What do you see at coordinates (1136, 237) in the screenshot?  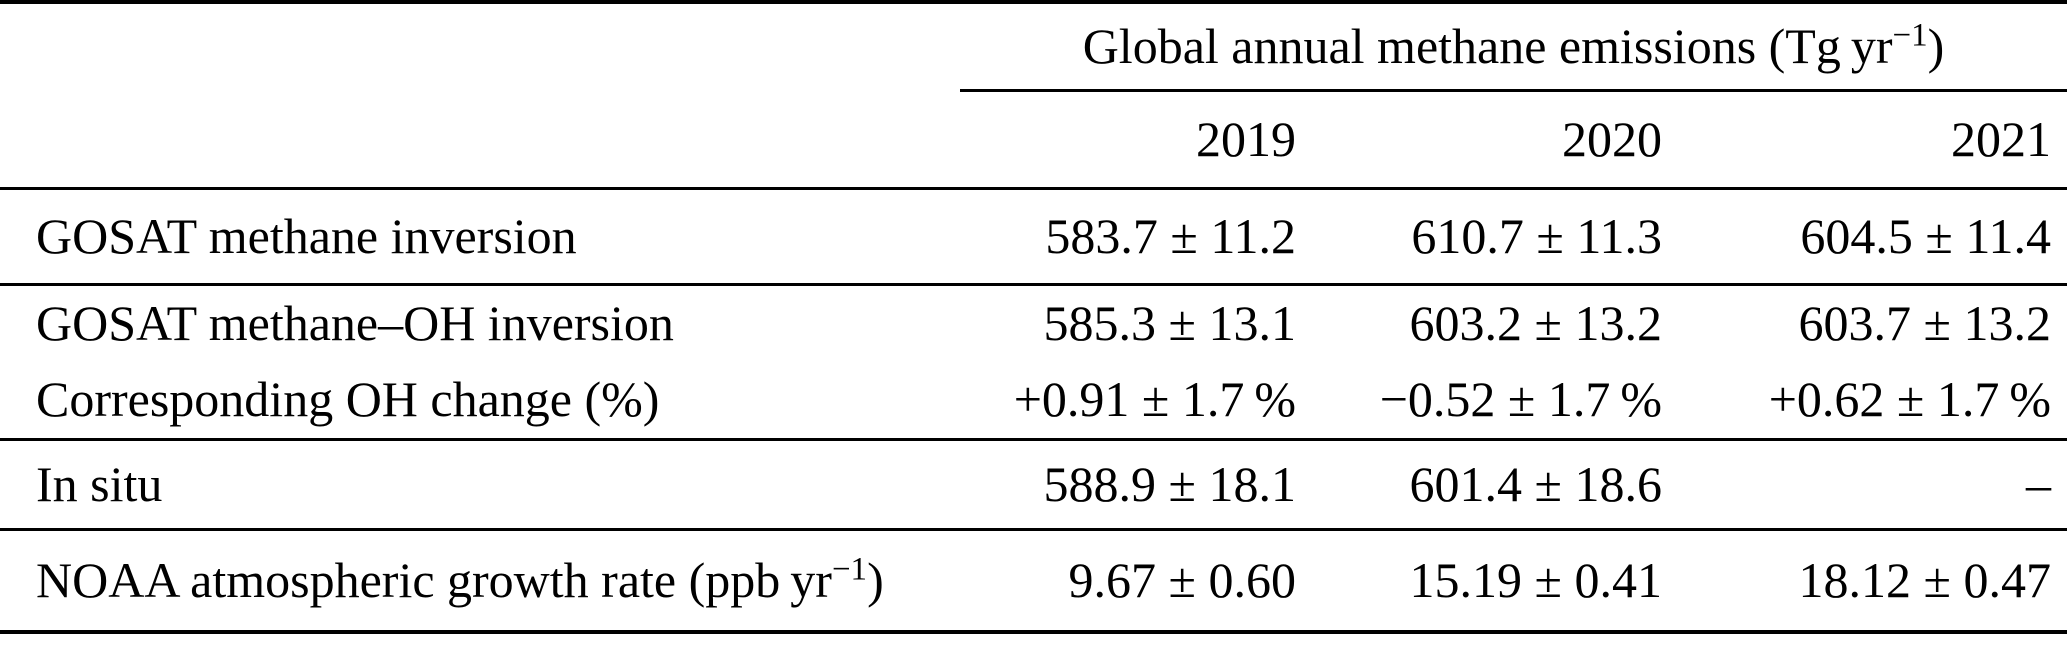 I see `value-cell-2019: 583.7 ± 11.2` at bounding box center [1136, 237].